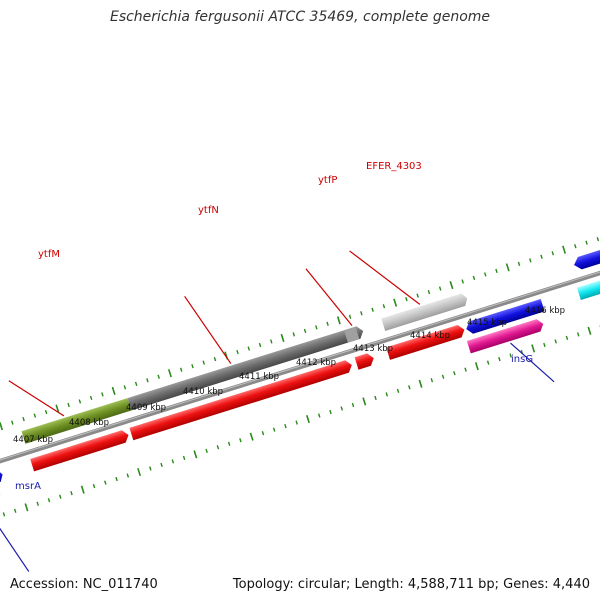  What do you see at coordinates (385, 277) in the screenshot?
I see `efer4303-callout` at bounding box center [385, 277].